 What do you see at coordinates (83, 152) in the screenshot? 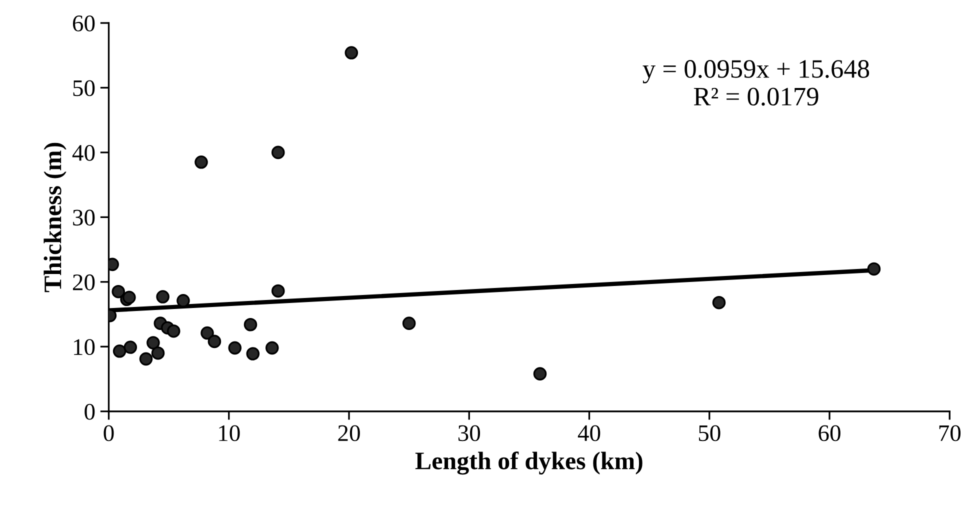
I see `y-tick-label: 40` at bounding box center [83, 152].